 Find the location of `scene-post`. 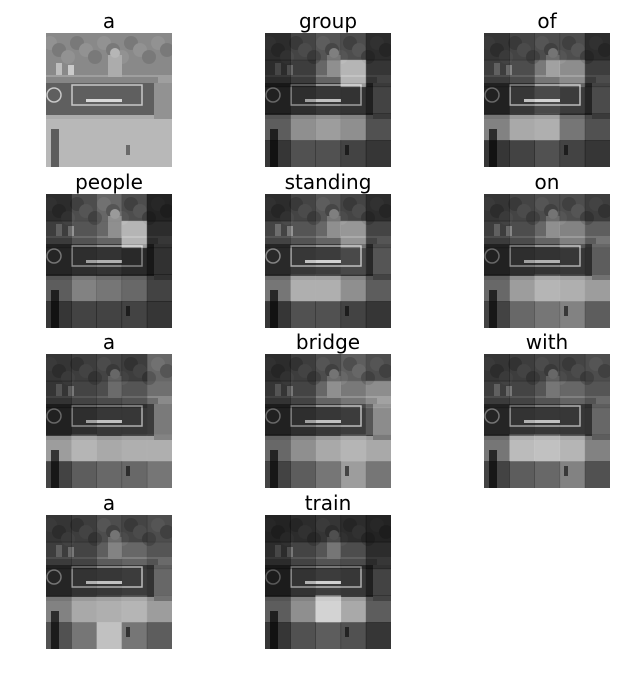

scene-post is located at coordinates (128, 471).